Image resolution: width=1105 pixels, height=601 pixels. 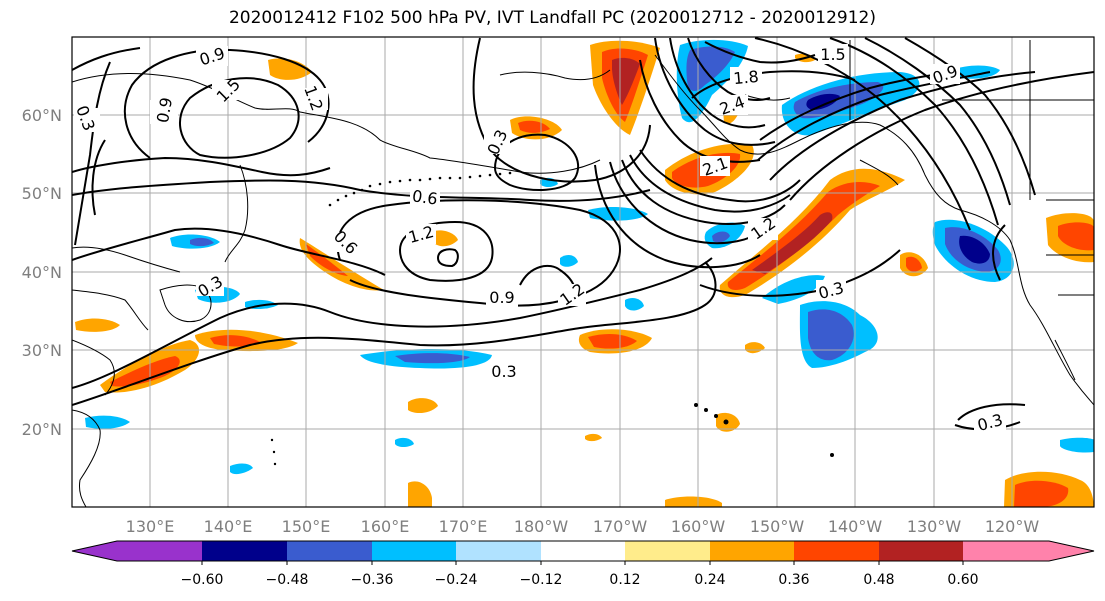 I want to click on lat-label: 60°N, so click(x=42, y=115).